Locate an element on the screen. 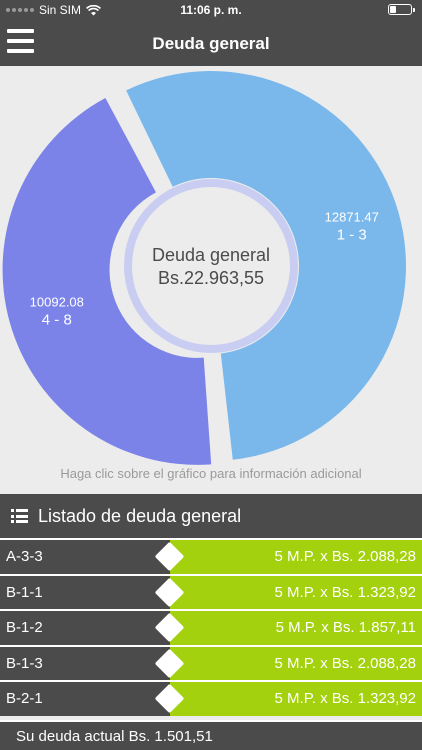 The height and width of the screenshot is (750, 422). status-left: Sin SIM is located at coordinates (53, 10).